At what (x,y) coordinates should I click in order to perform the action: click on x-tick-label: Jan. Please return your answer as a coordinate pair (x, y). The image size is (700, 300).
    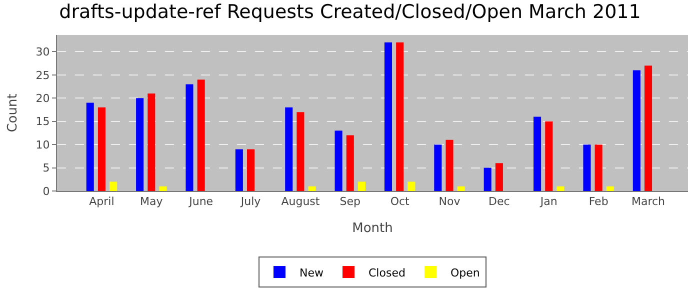
    Looking at the image, I should click on (548, 201).